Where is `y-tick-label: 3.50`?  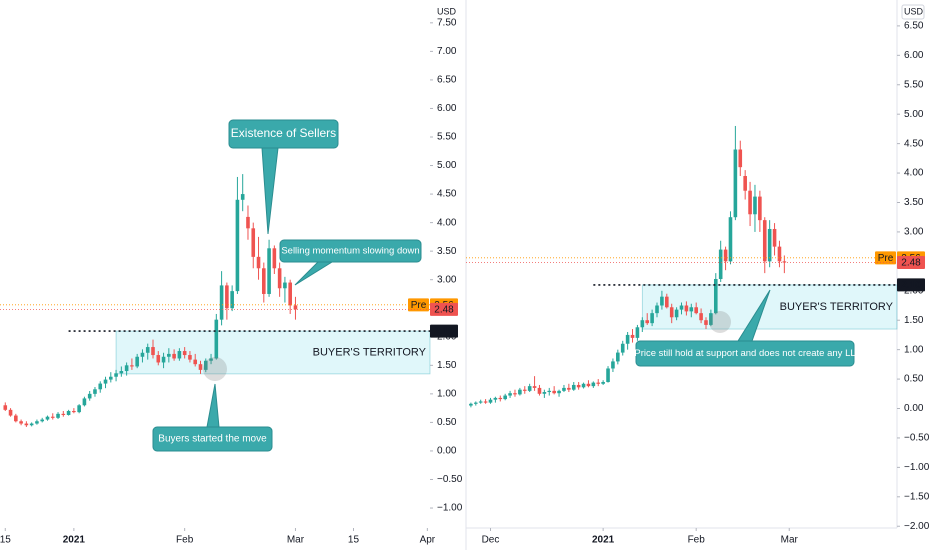
y-tick-label: 3.50 is located at coordinates (447, 251).